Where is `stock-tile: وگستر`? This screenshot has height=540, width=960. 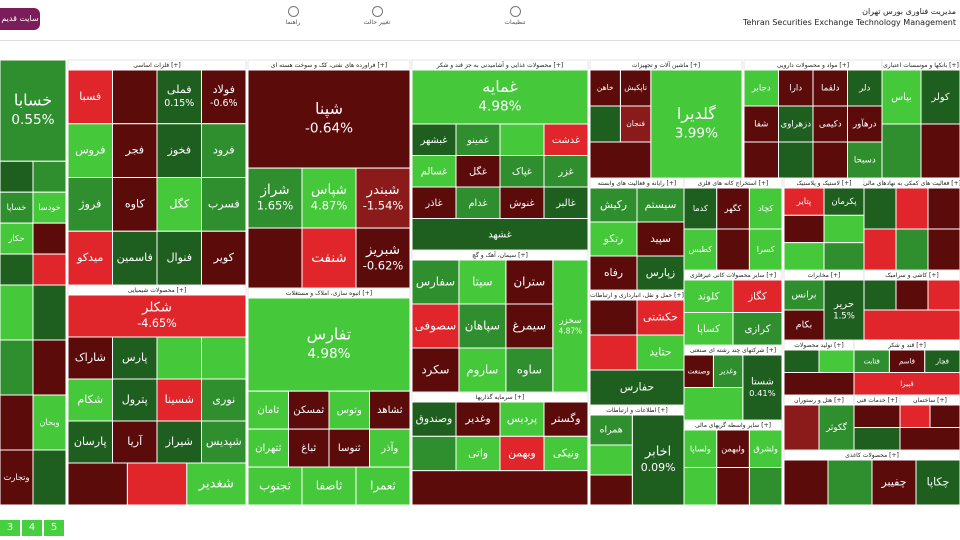 stock-tile: وگستر is located at coordinates (566, 419).